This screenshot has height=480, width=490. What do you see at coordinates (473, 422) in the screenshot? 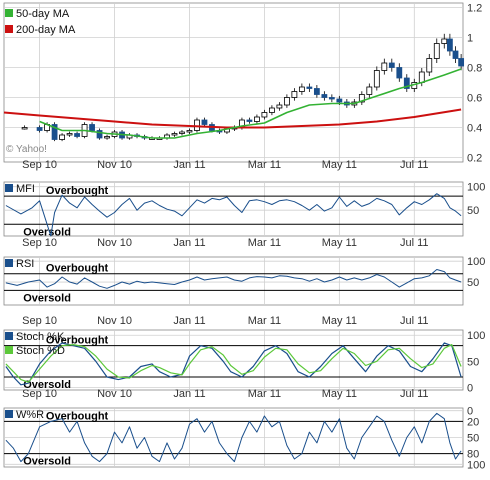
I see `y-tick-label: 20` at bounding box center [473, 422].